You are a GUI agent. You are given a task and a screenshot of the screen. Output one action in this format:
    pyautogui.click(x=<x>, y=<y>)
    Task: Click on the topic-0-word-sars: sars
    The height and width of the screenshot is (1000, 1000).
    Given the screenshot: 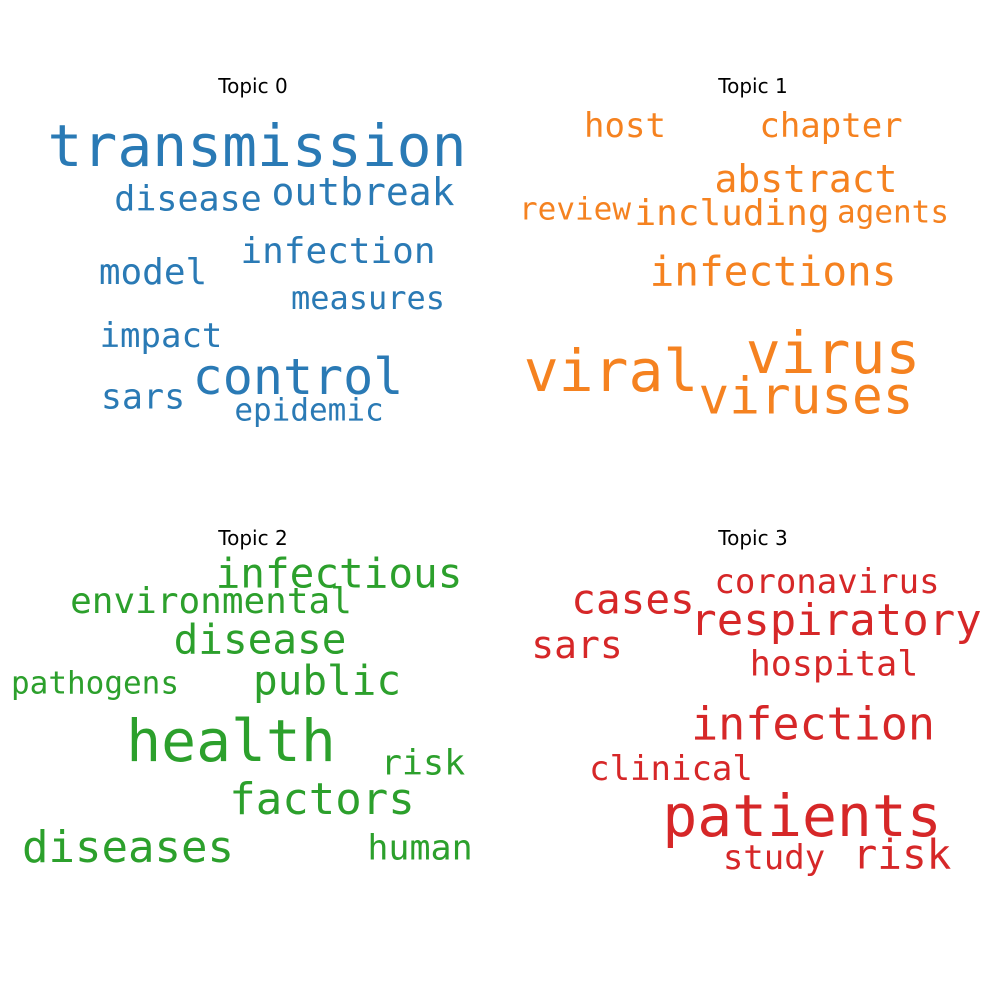 What is the action you would take?
    pyautogui.click(x=143, y=397)
    